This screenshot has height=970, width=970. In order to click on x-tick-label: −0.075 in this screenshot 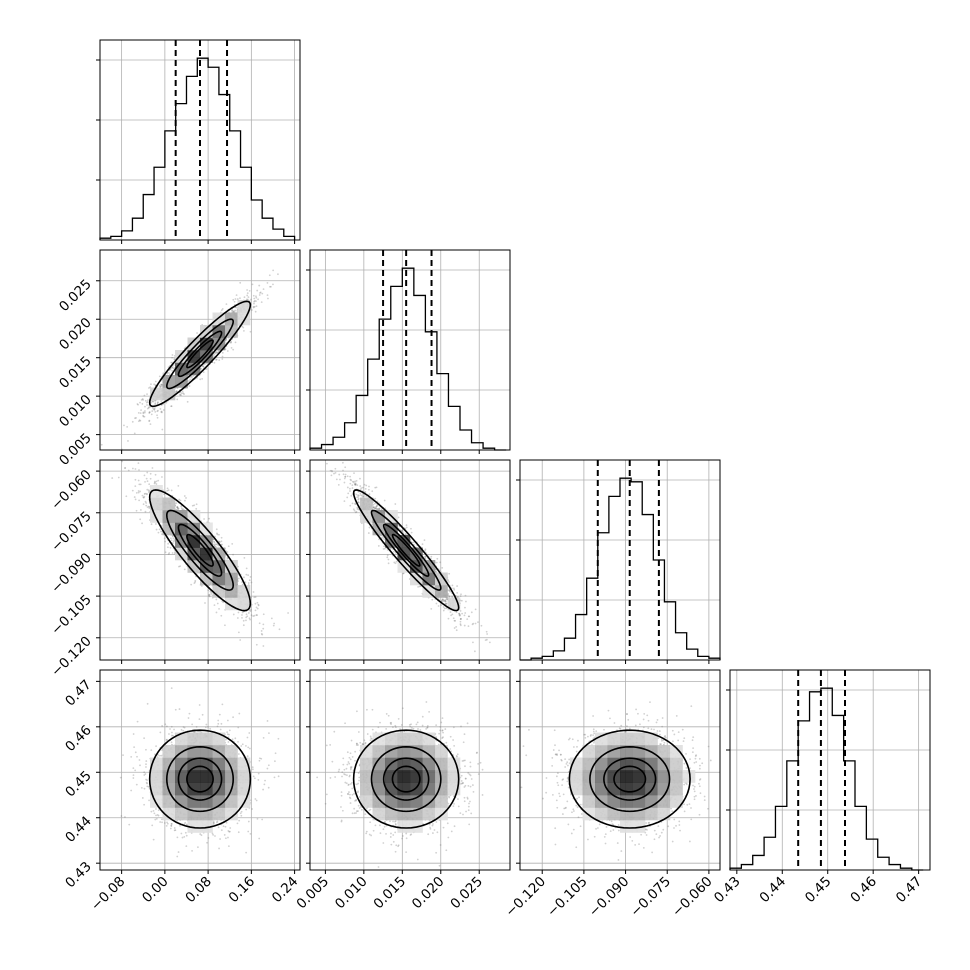, I will do `click(650, 897)`.